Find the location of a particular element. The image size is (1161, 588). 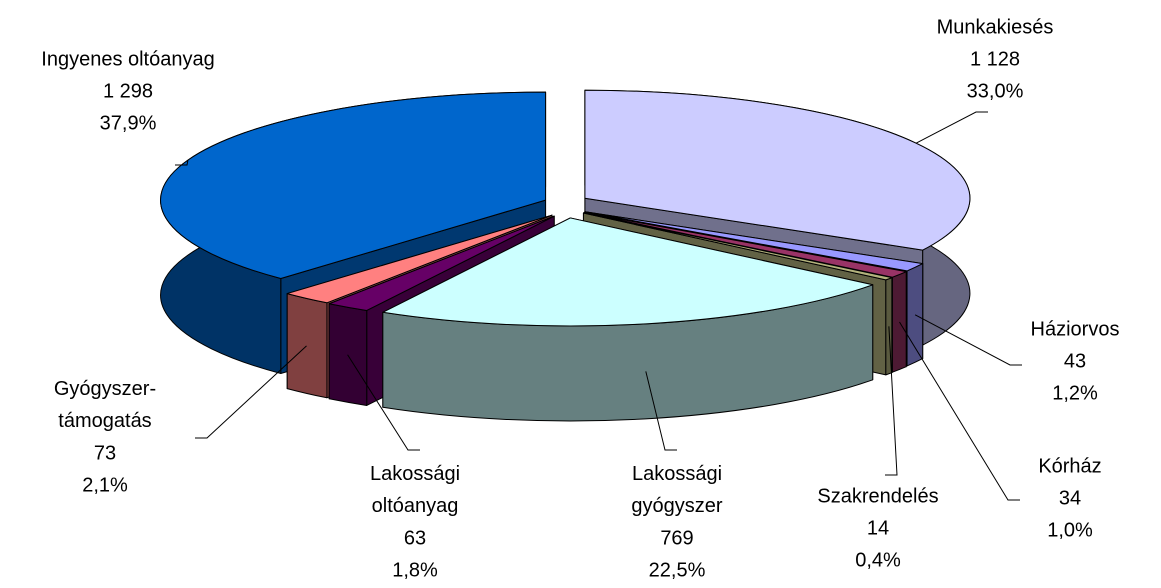

slice-group is located at coordinates (628, 319).